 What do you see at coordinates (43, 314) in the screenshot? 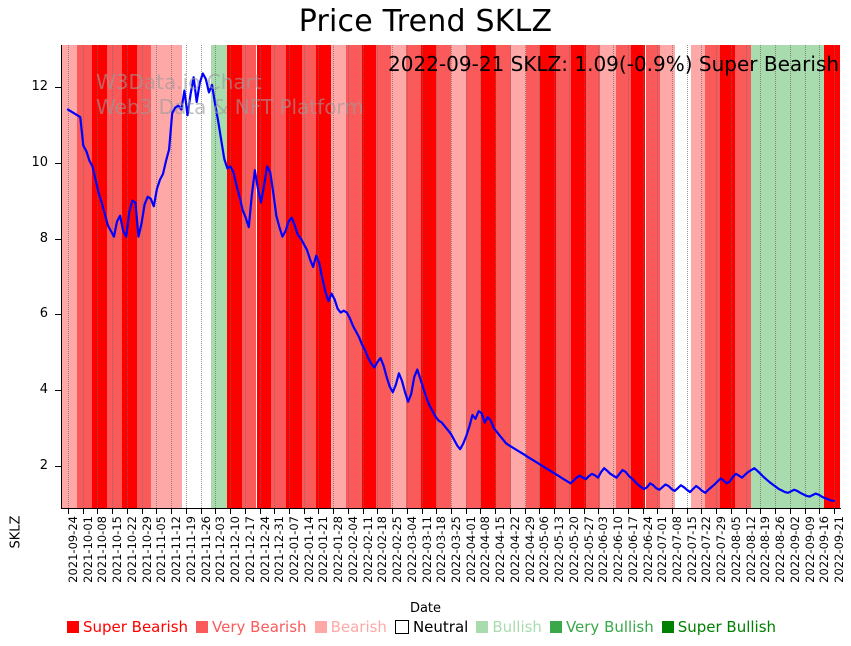
I see `y-axis-tick-label: 6` at bounding box center [43, 314].